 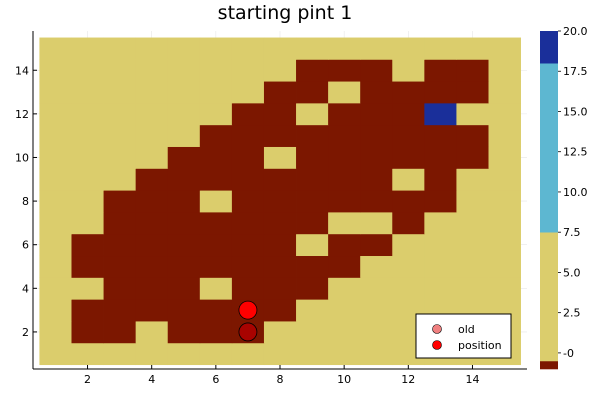 I want to click on colorbar-tick-label: -0, so click(x=568, y=353).